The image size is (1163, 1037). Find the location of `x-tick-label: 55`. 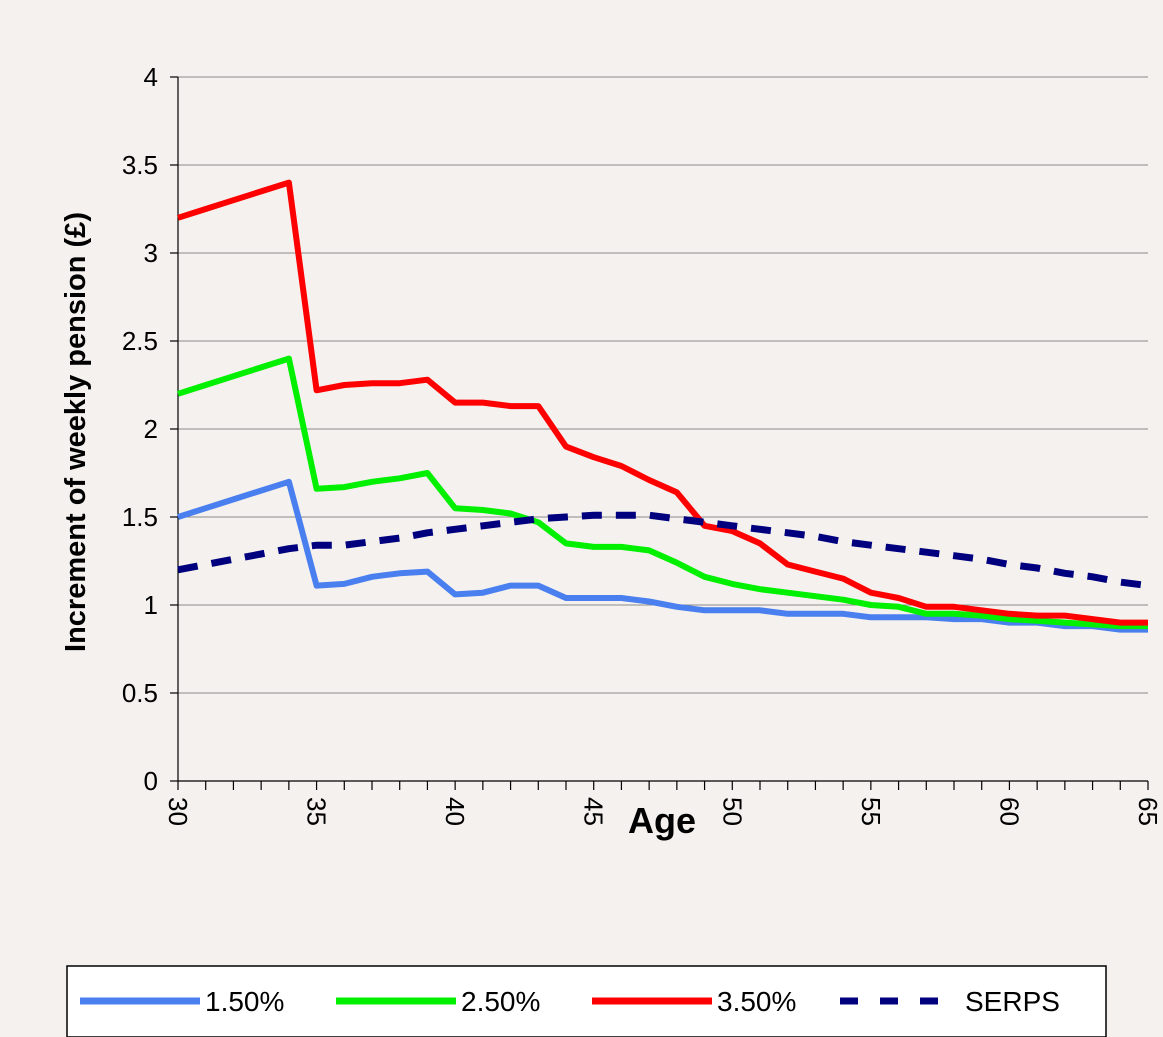

x-tick-label: 55 is located at coordinates (871, 811).